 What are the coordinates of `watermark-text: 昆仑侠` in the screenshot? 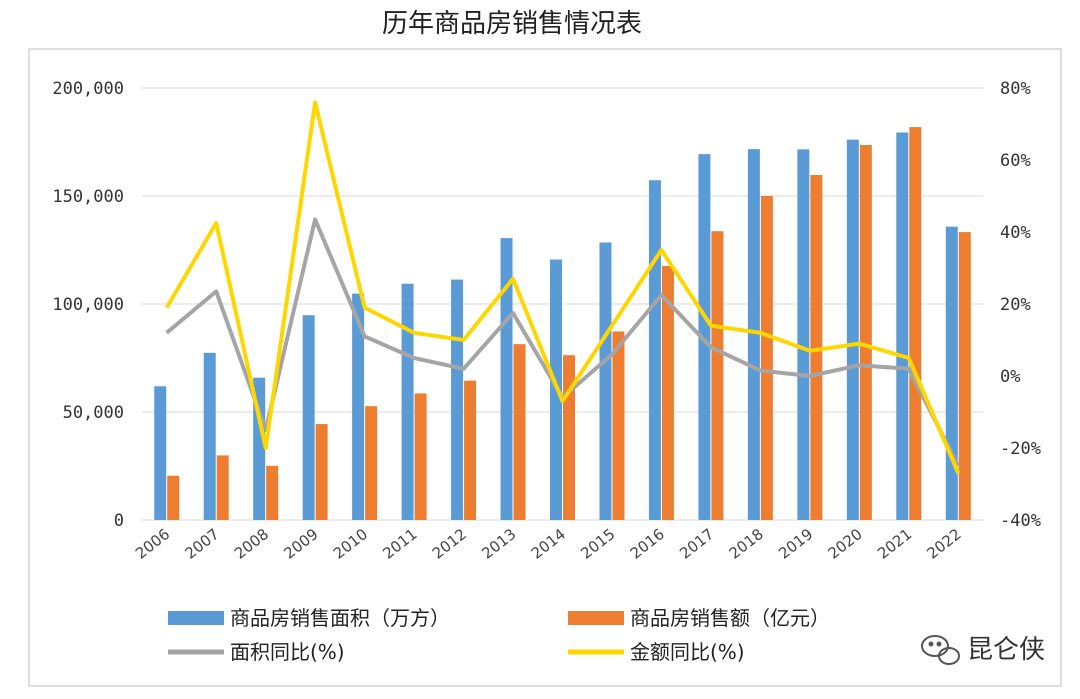 It's located at (1006, 650).